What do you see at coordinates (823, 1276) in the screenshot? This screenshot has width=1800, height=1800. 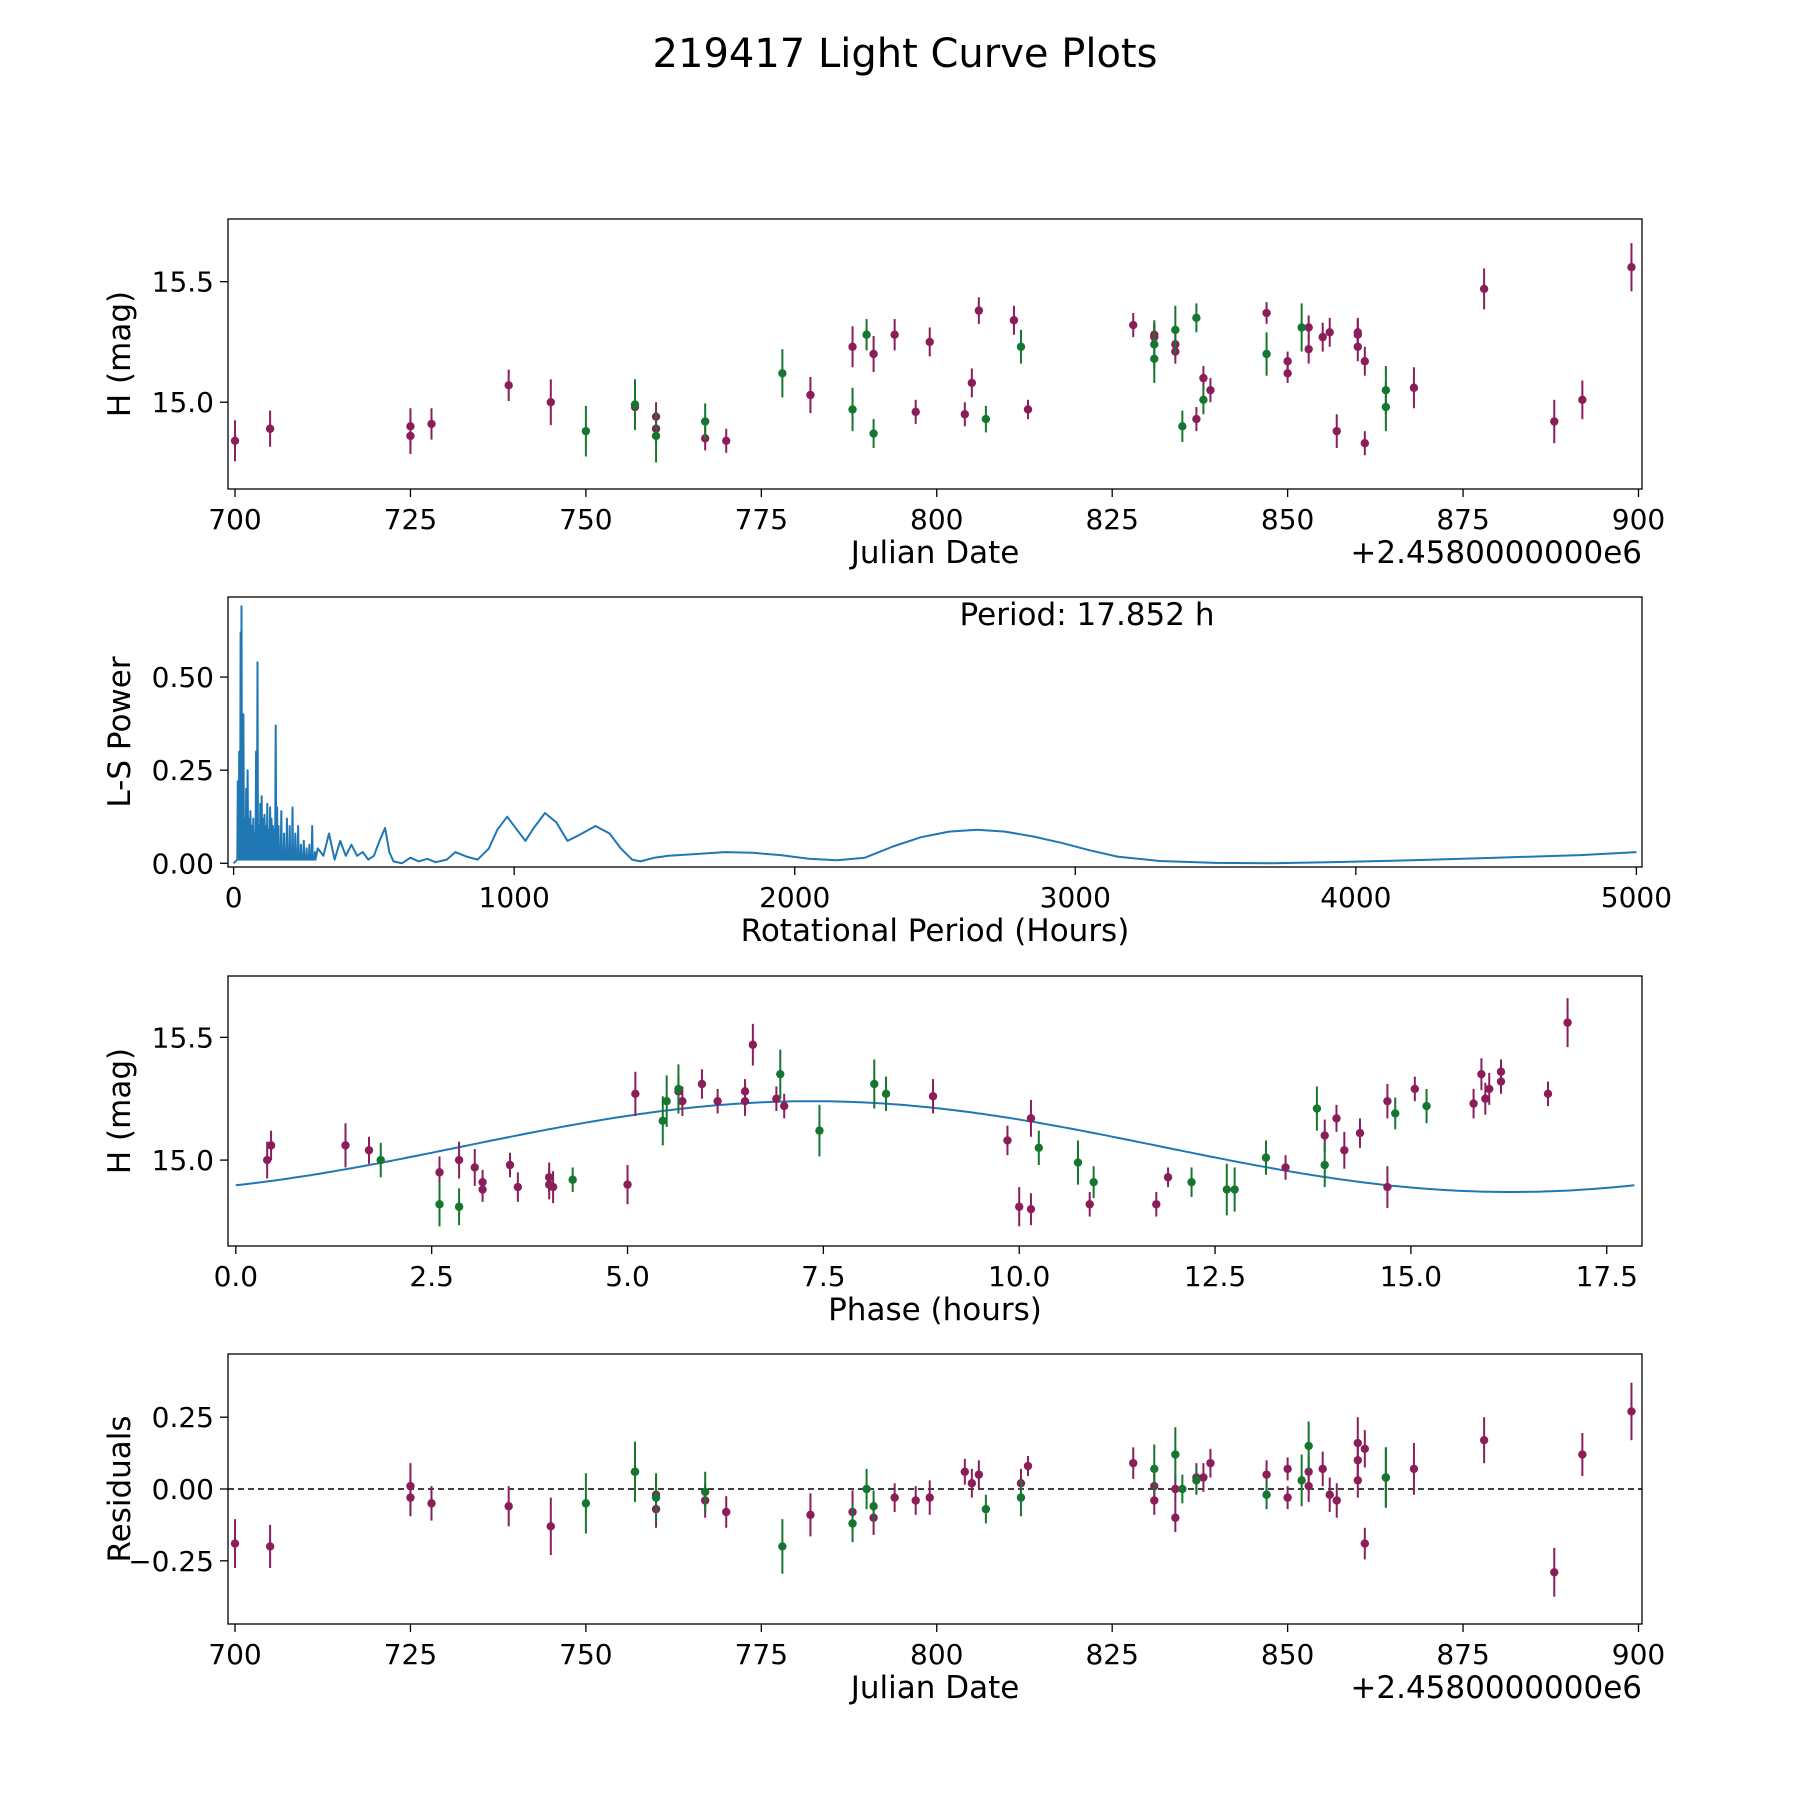 I see `x-tick-label: 7.5` at bounding box center [823, 1276].